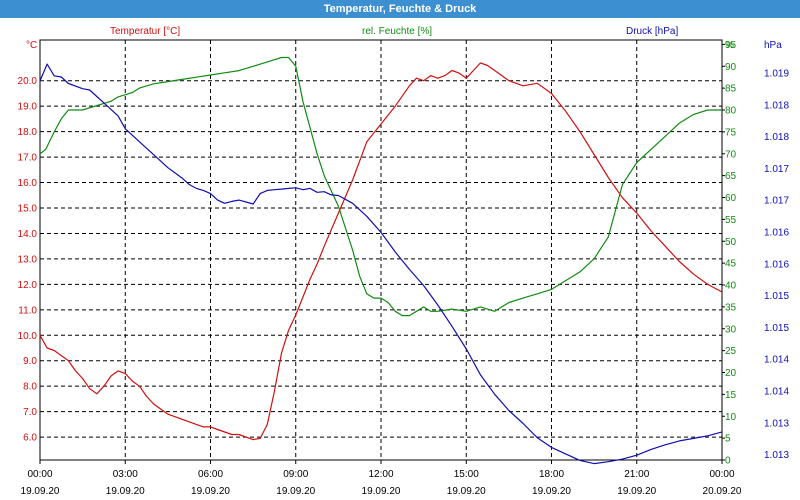 This screenshot has height=500, width=800. Describe the element at coordinates (30, 412) in the screenshot. I see `temperature-tick-label: 7.0` at that location.